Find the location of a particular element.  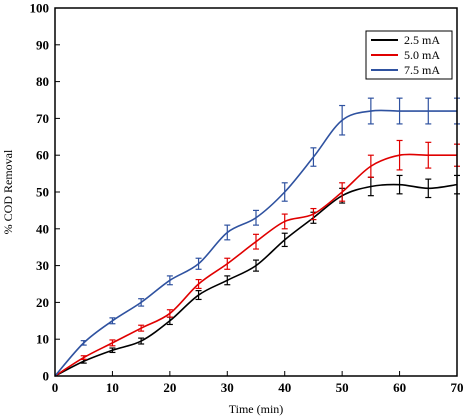

y-tick-label: 40 is located at coordinates (42, 228).